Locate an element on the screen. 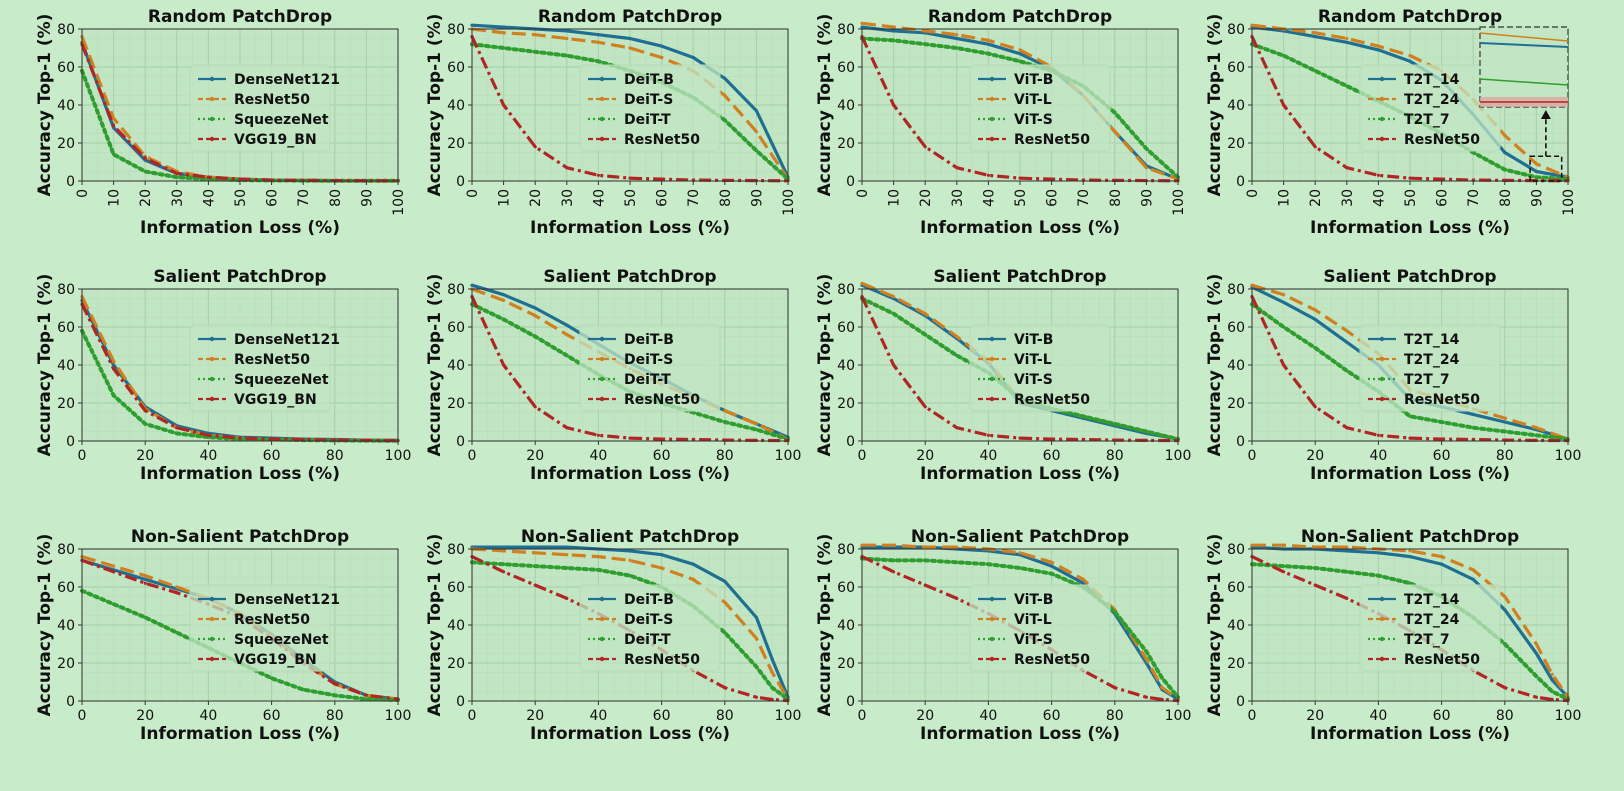  x-tick-label: 70 is located at coordinates (1474, 198).